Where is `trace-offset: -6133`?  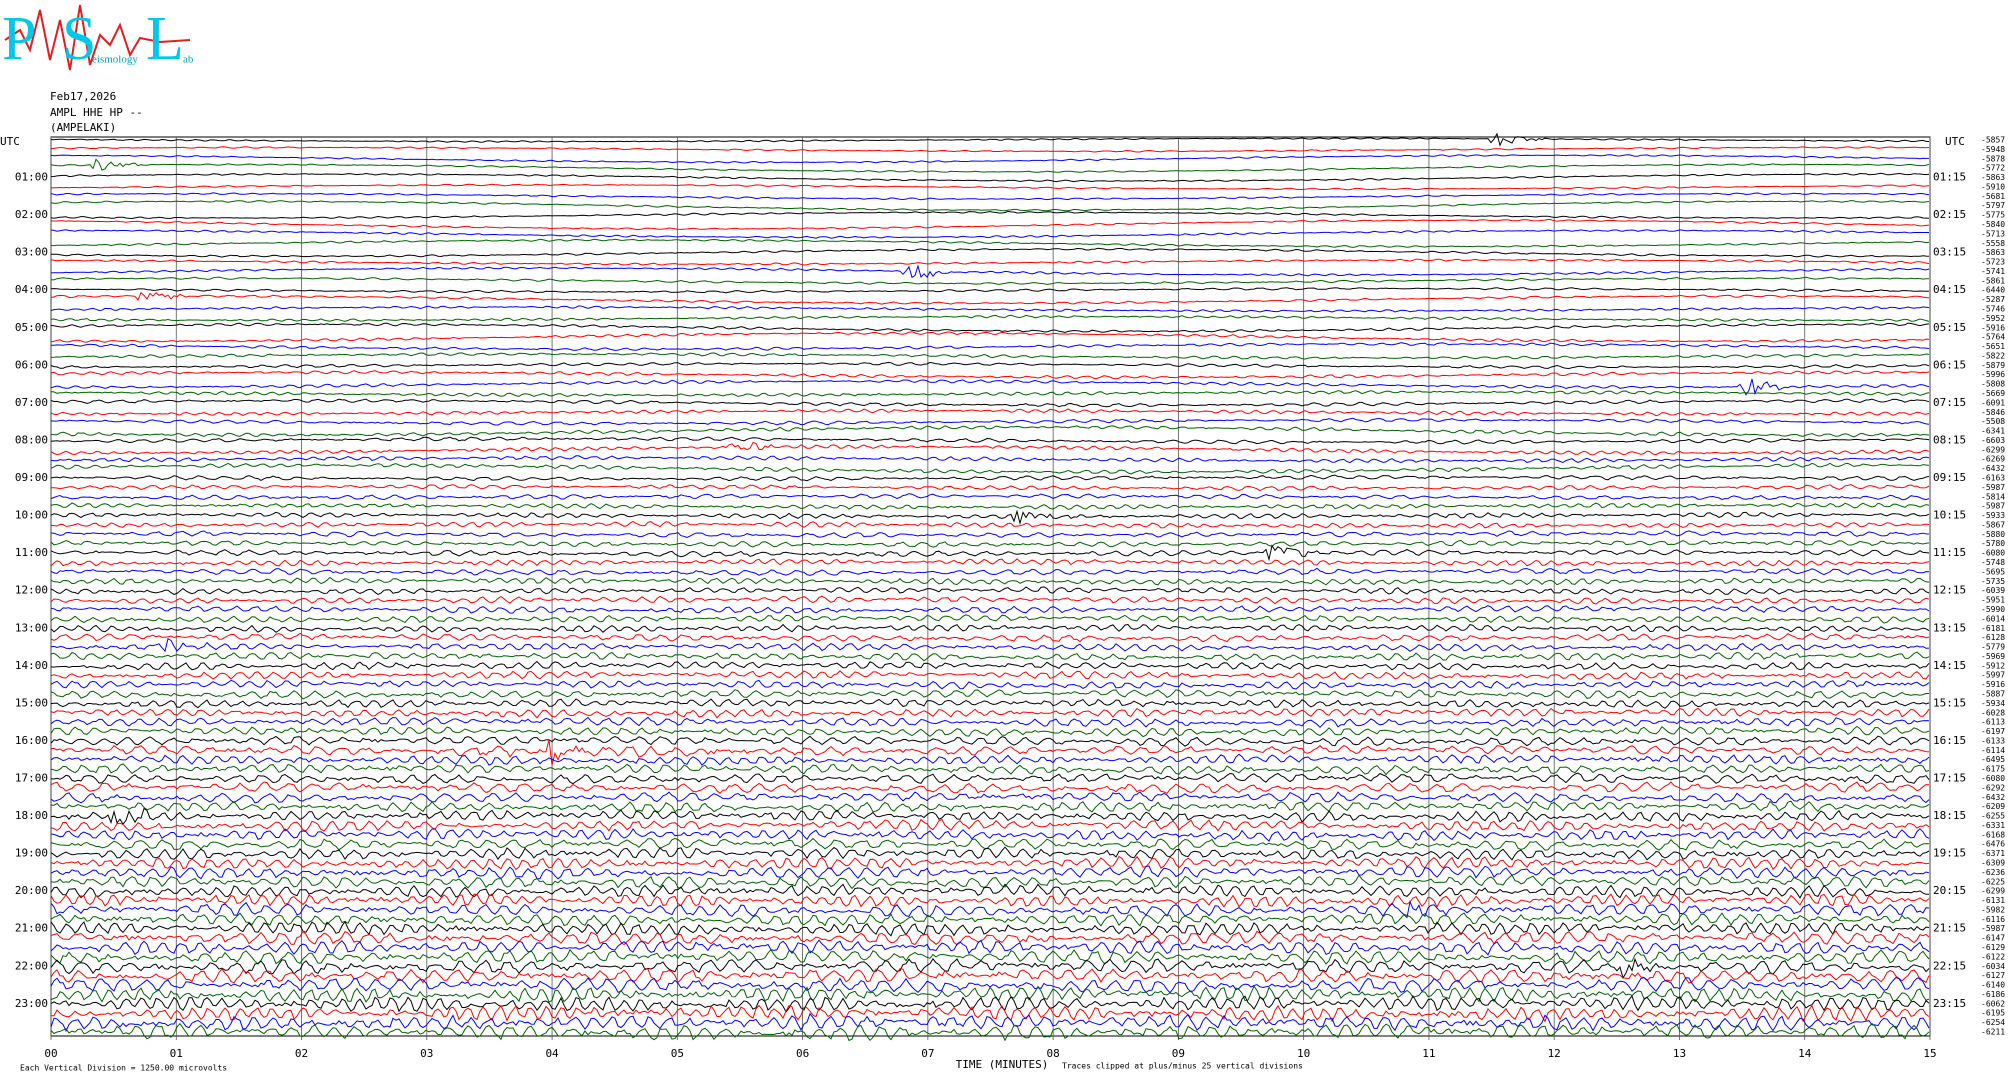 trace-offset: -6133 is located at coordinates (1993, 740).